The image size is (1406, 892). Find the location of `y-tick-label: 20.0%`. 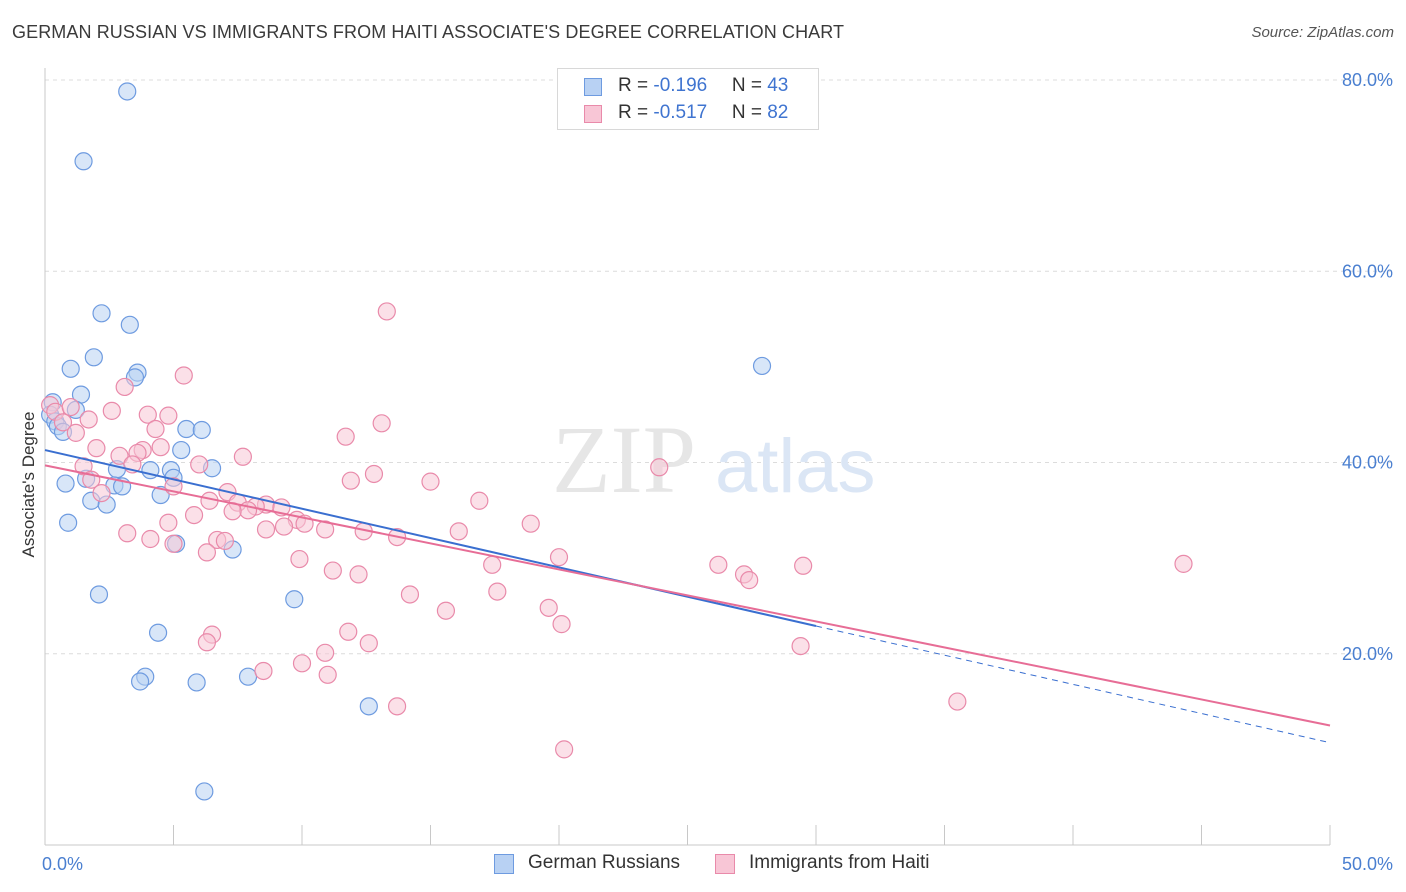

y-tick-label: 20.0% is located at coordinates (1367, 654).